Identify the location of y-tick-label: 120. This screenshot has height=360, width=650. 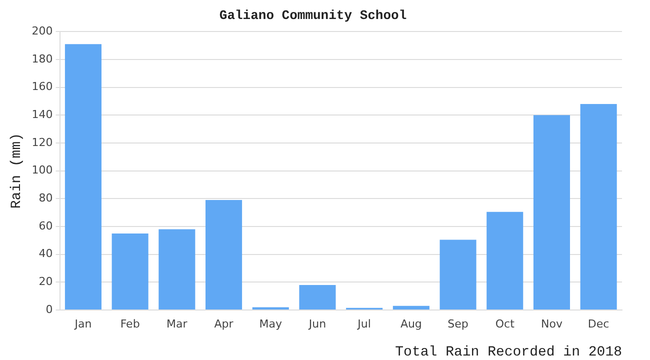
(42, 142).